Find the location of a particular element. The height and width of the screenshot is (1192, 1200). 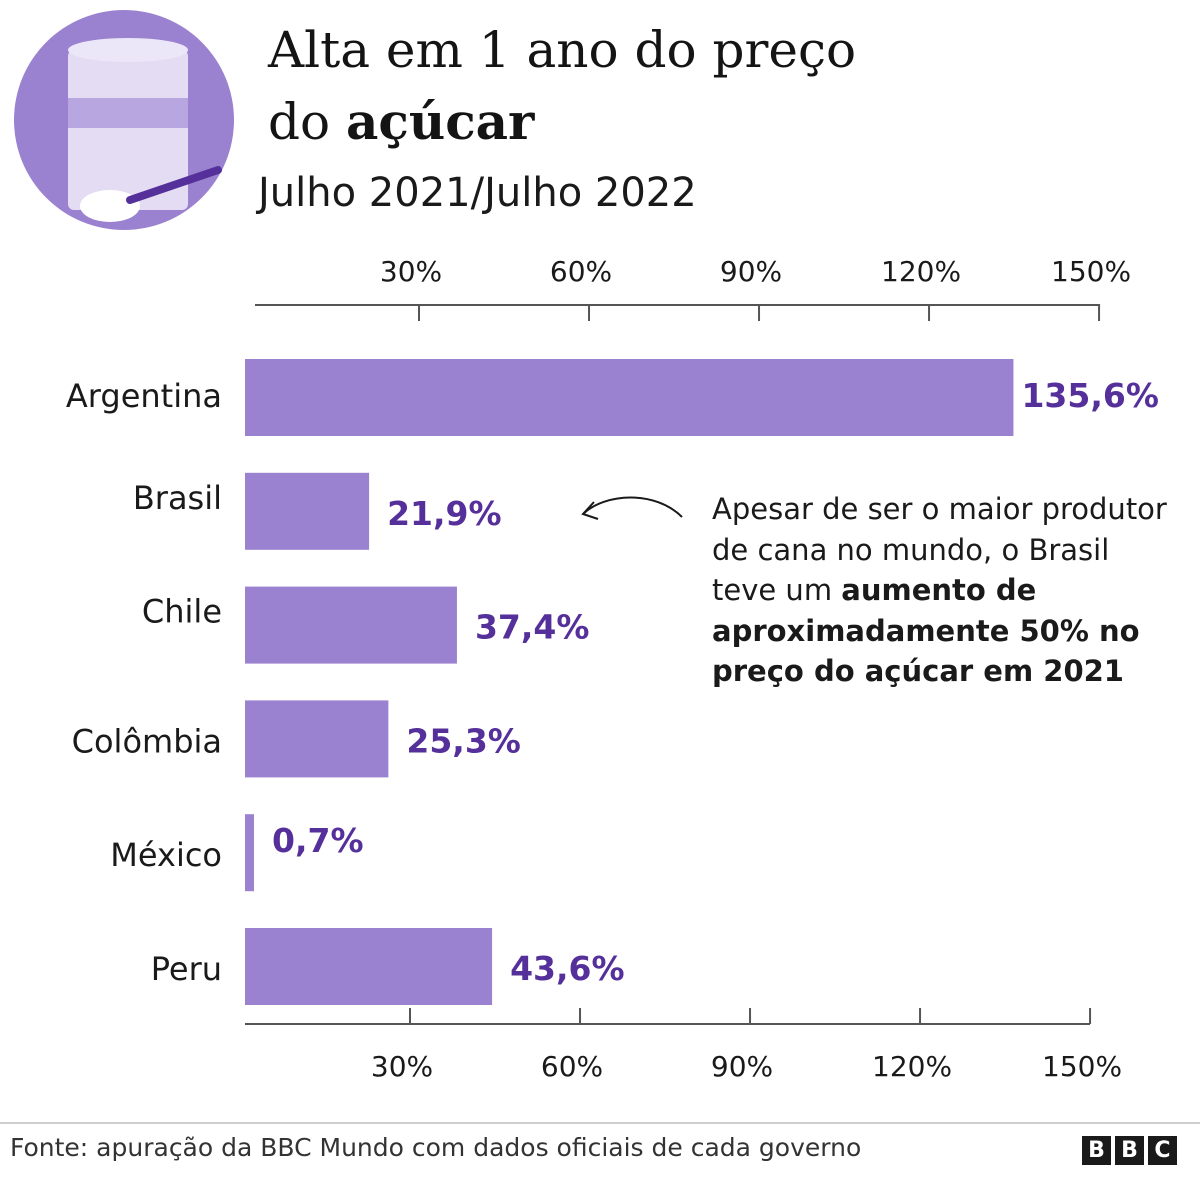

annotation-arrowhead is located at coordinates (590, 510).